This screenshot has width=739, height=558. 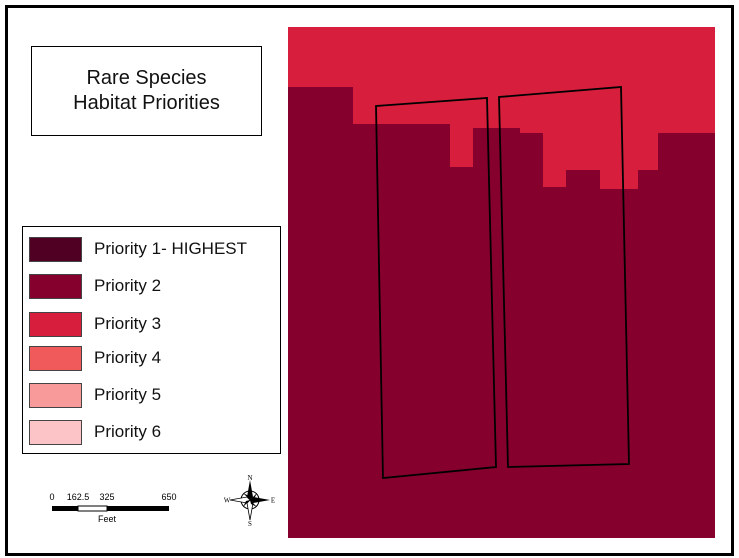 I want to click on legend-label: Priority 5, so click(x=128, y=394).